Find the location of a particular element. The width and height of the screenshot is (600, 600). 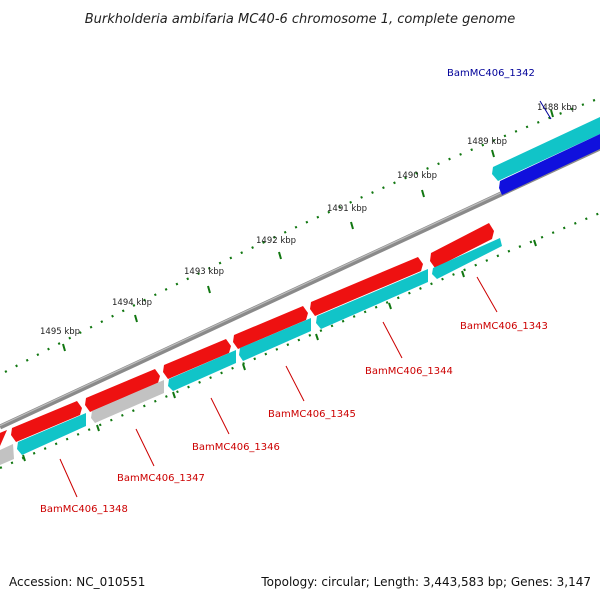

tick-label-1489: 1489 kbp is located at coordinates (487, 142).